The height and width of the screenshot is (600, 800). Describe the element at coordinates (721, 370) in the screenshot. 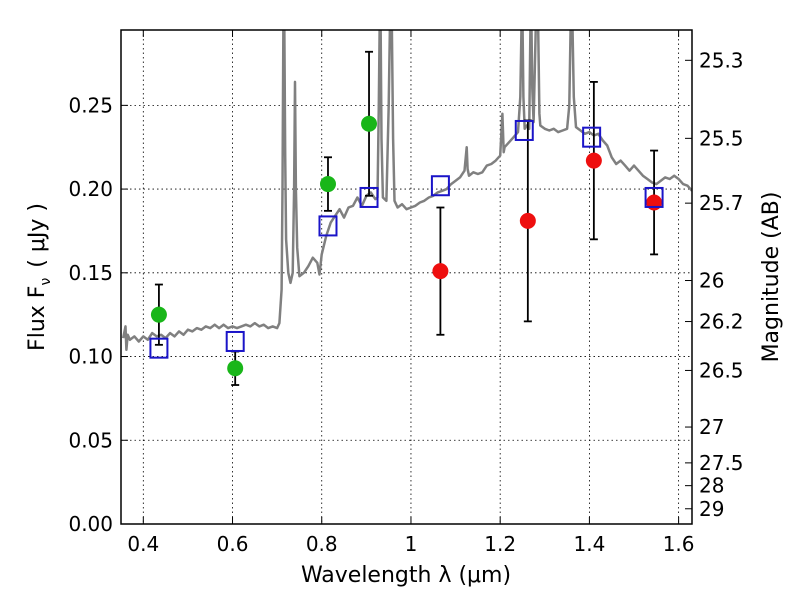

I see `y2-tick-label: 26.5` at that location.